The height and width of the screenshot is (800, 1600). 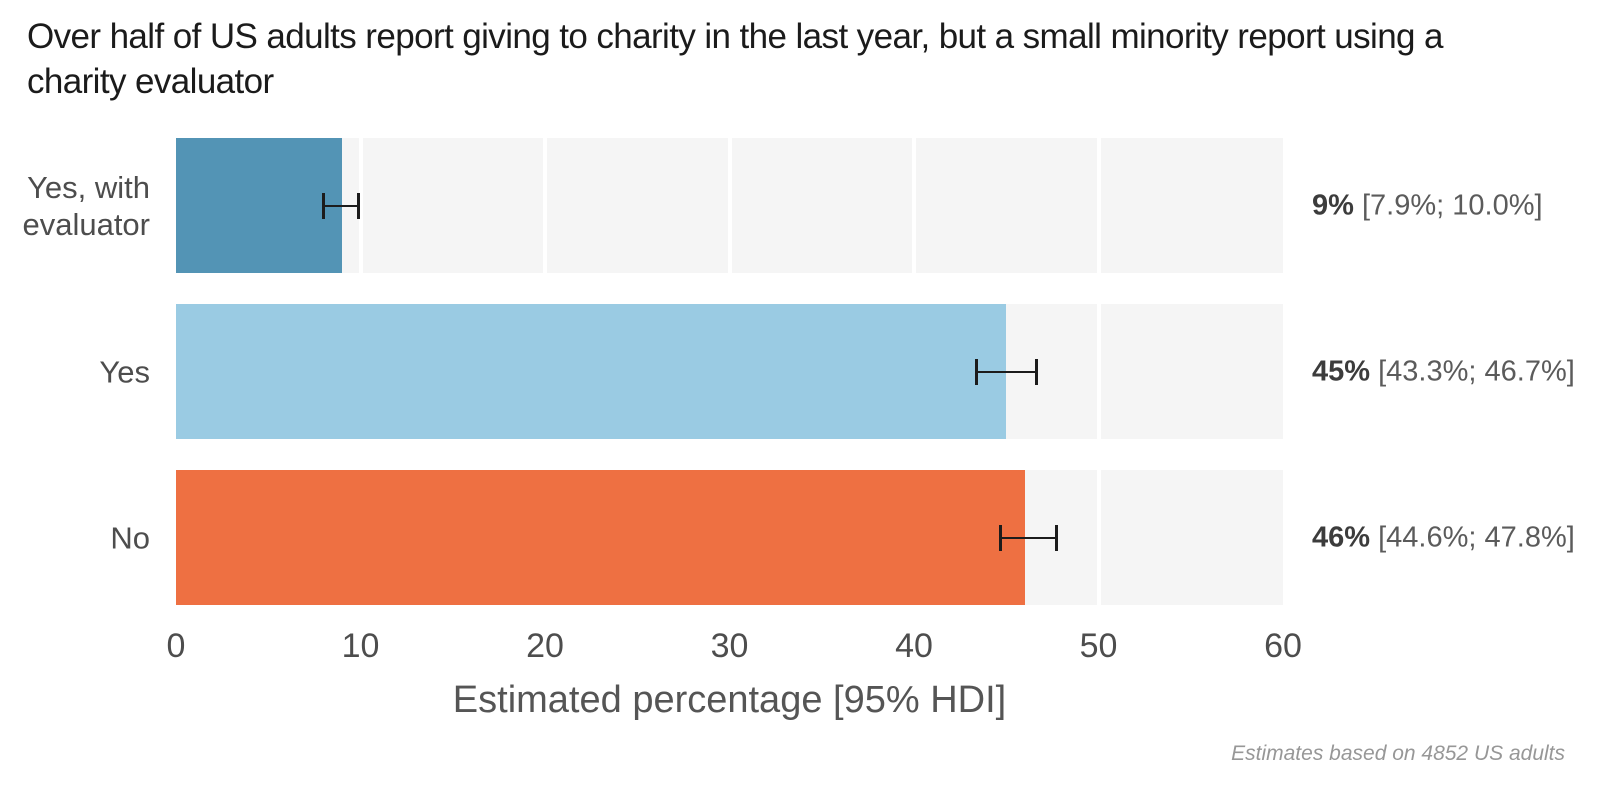 I want to click on error-bar-yes, so click(x=1006, y=371).